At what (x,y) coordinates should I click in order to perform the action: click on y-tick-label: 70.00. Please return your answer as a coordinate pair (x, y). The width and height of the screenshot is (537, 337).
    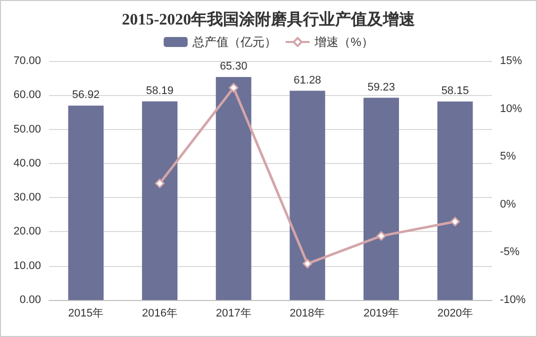
    Looking at the image, I should click on (27, 61).